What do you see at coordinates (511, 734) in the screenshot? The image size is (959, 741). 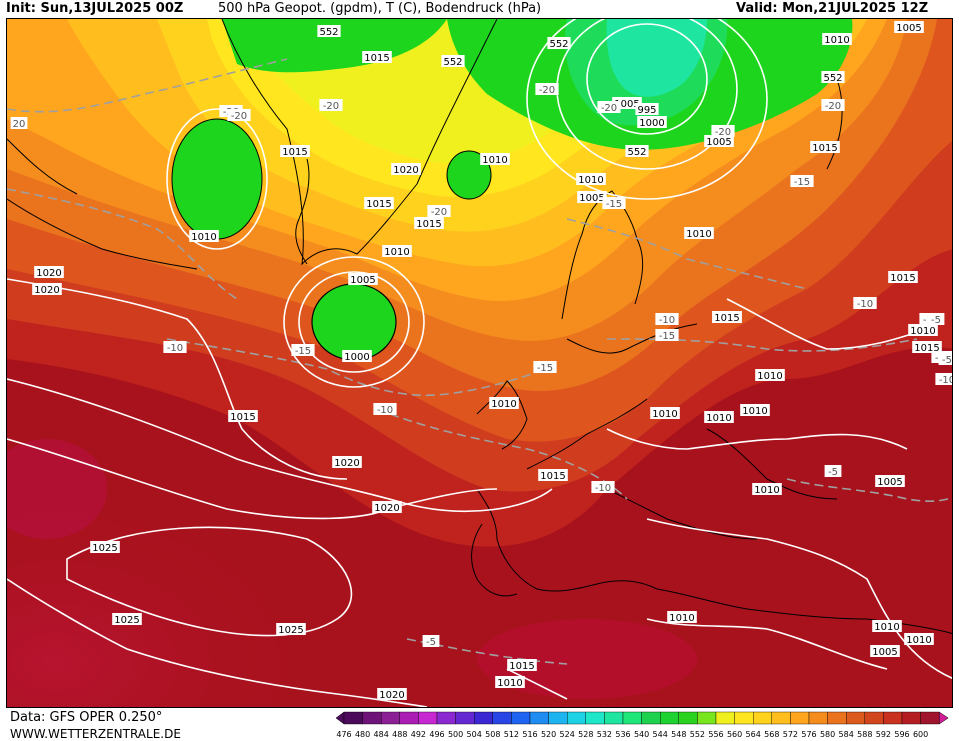 I see `scale-tick-label: 512` at bounding box center [511, 734].